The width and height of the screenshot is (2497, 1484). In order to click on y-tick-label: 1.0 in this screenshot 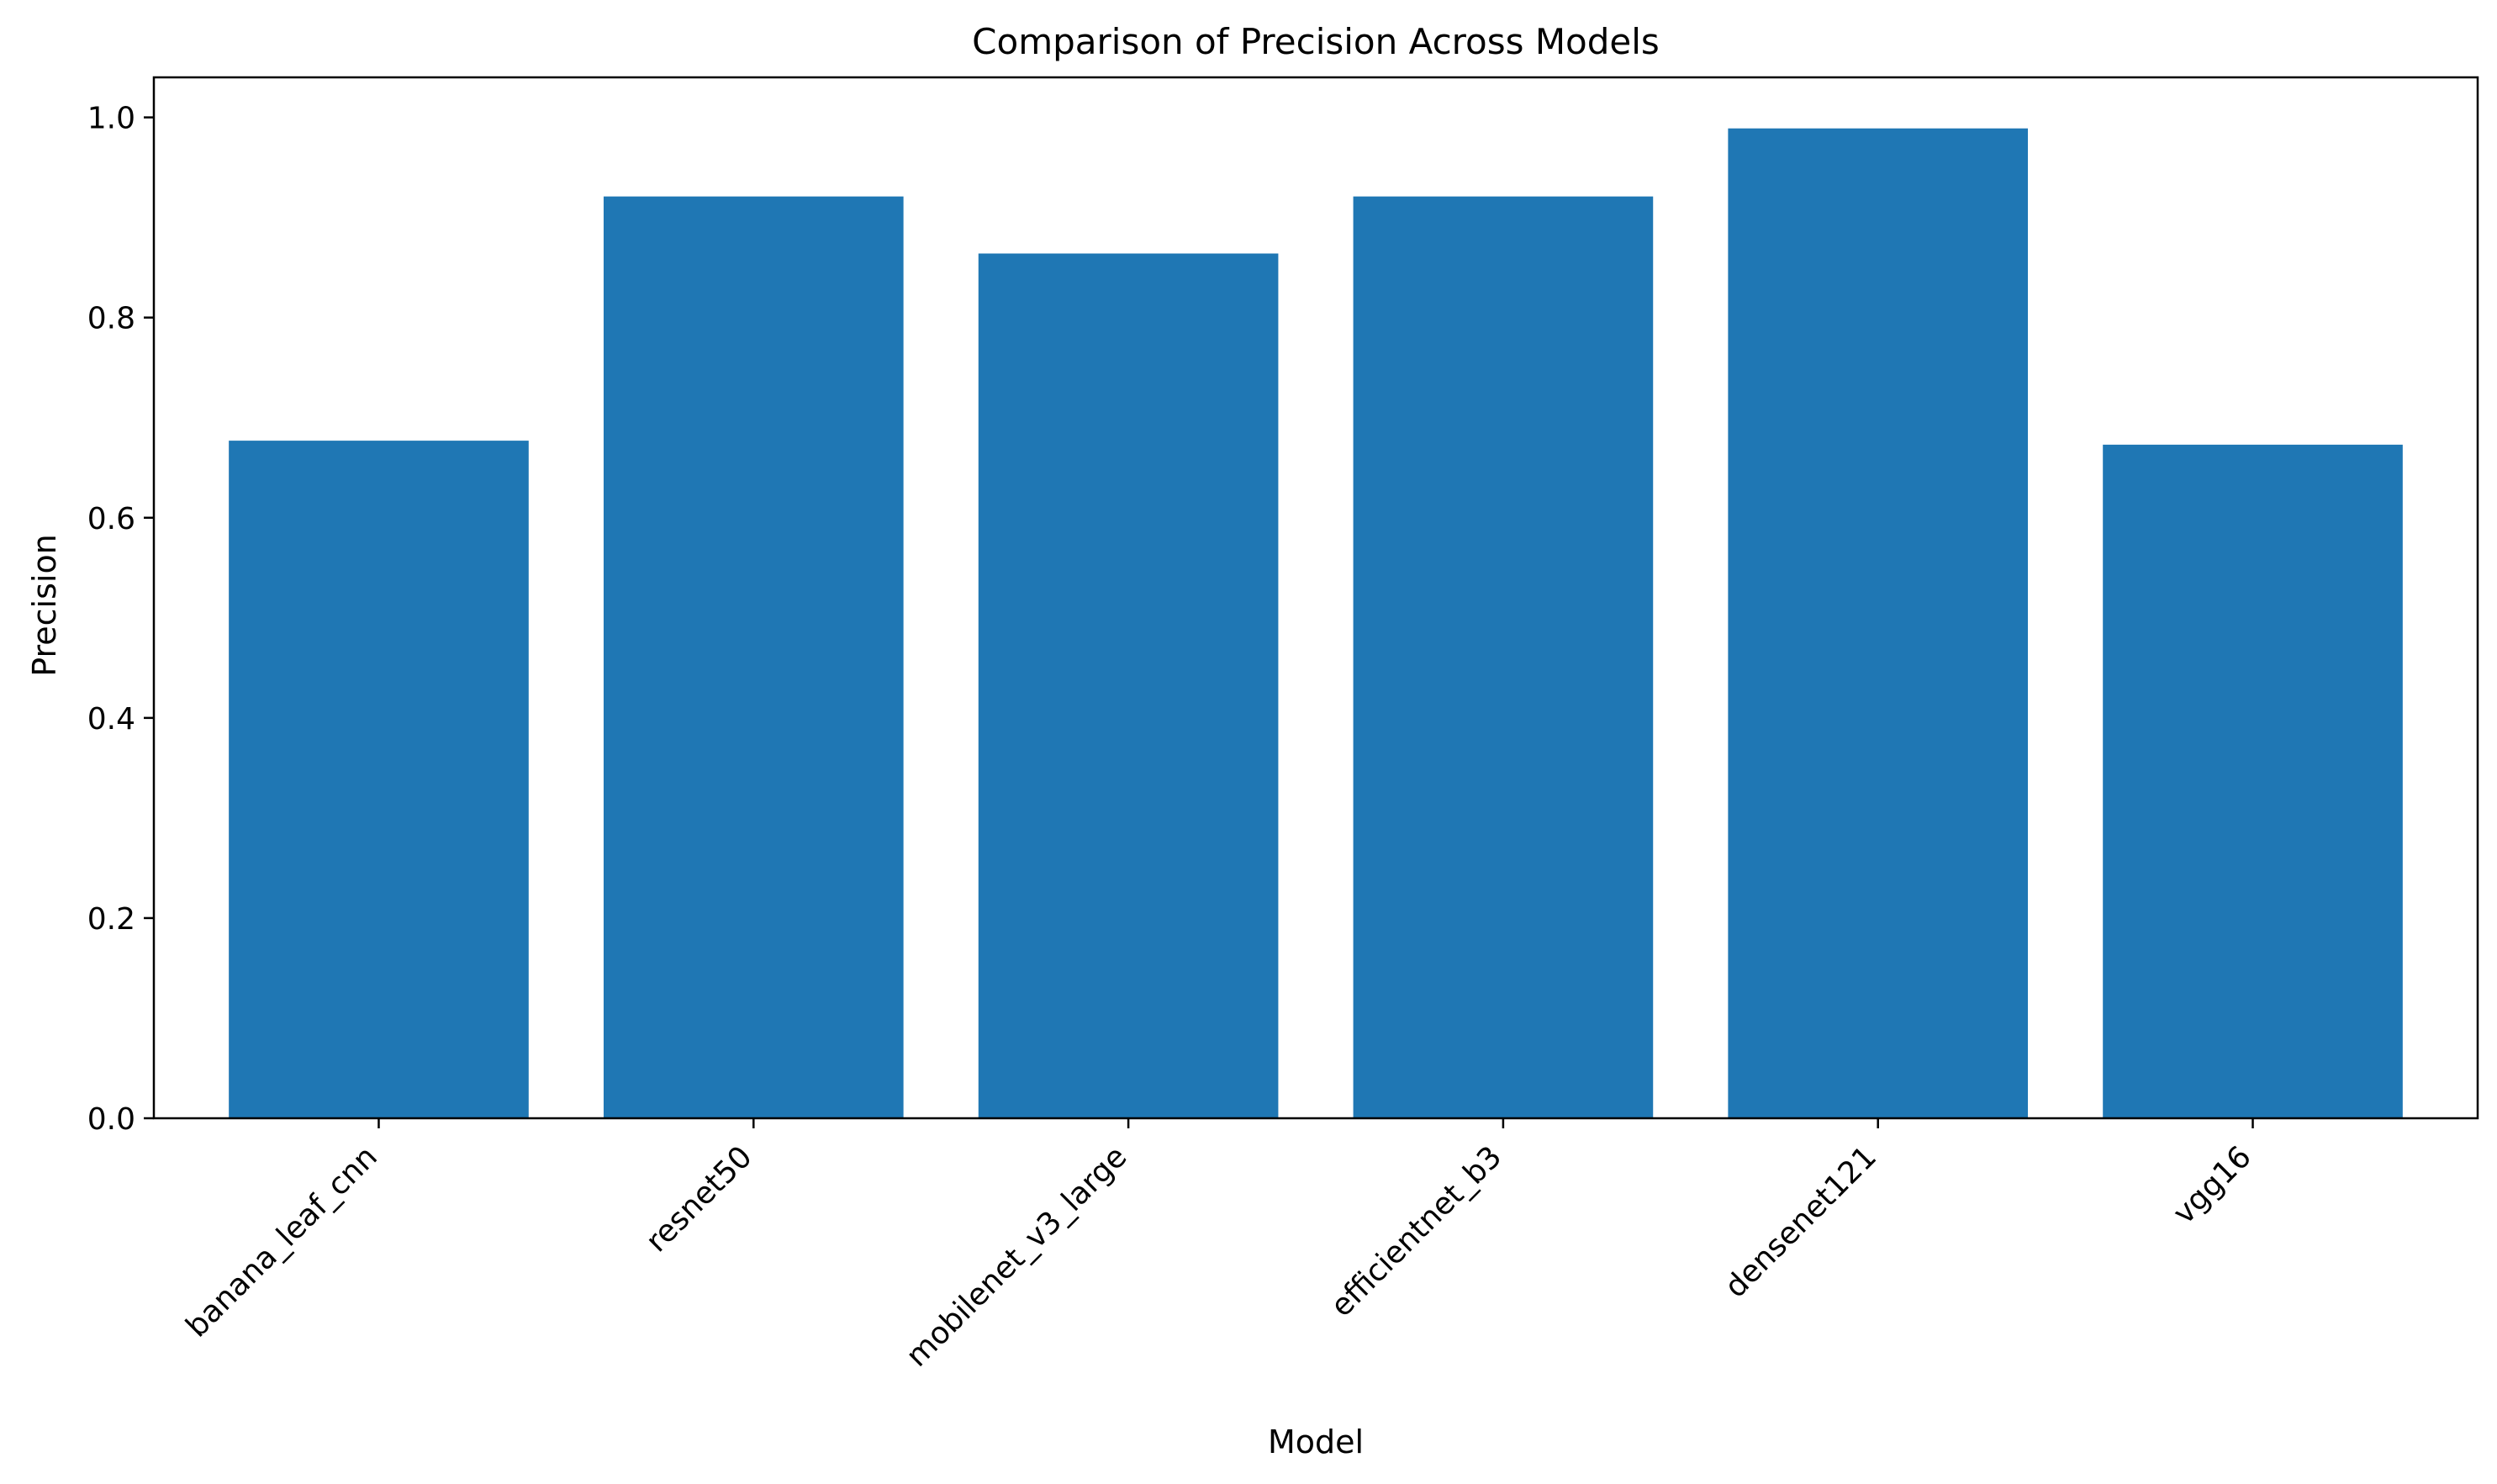, I will do `click(111, 119)`.